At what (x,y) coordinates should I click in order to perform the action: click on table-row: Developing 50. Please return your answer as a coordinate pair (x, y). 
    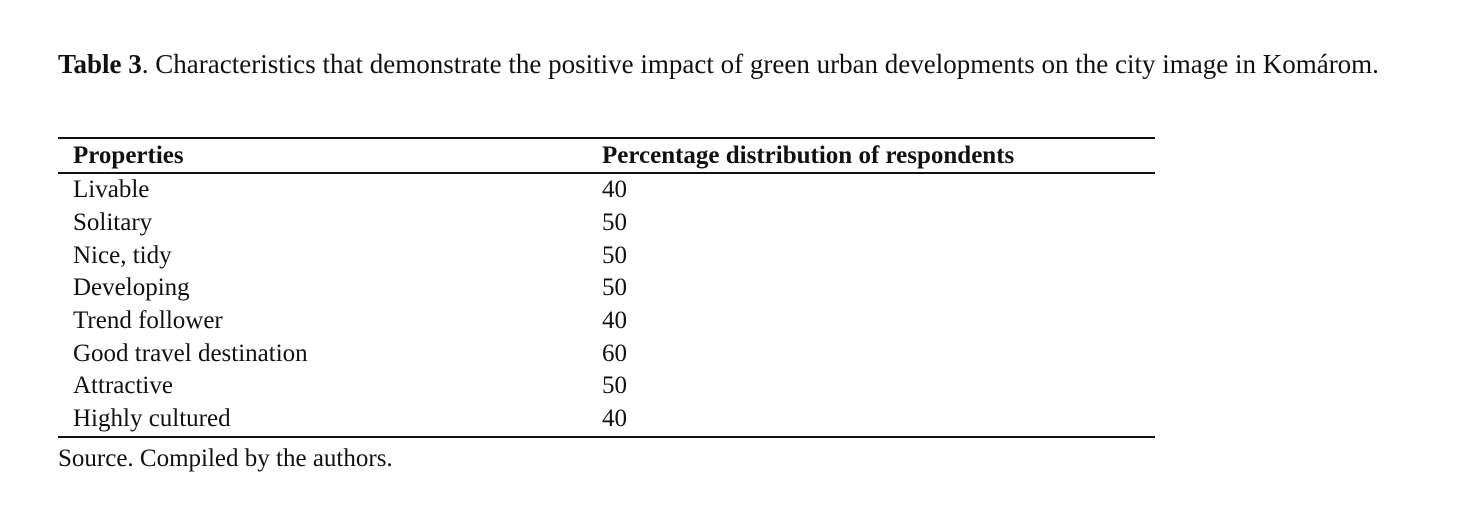
    Looking at the image, I should click on (606, 288).